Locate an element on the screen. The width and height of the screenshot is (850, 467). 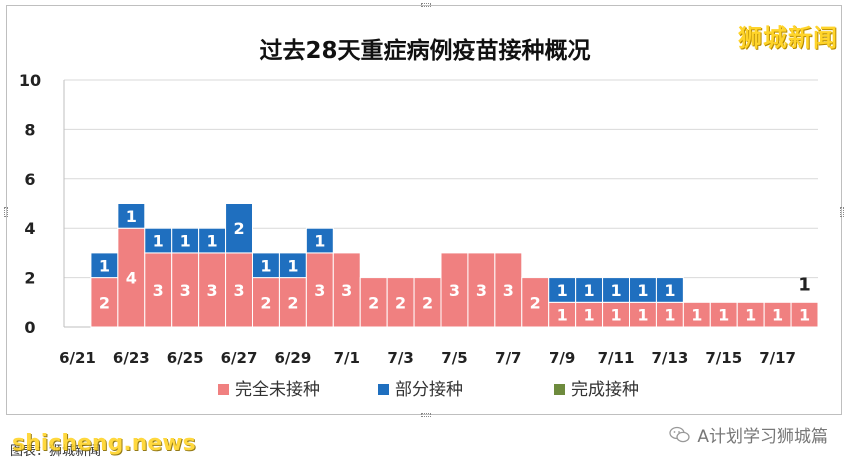
wechat-account-name: A计划学习狮城篇 is located at coordinates (762, 437).